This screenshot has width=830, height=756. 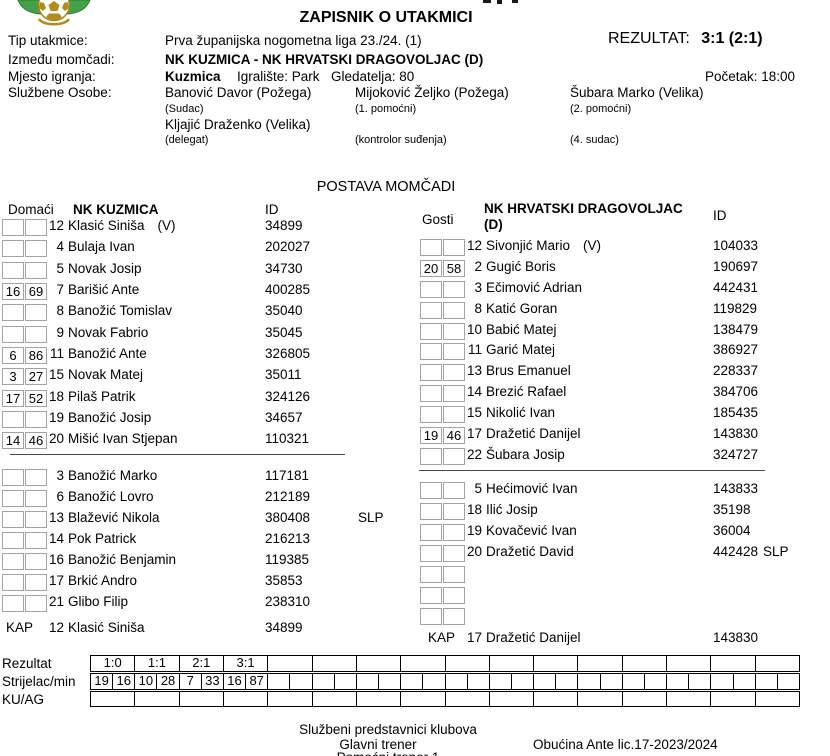 I want to click on sub-minute-checkbox: 86, so click(x=36, y=356).